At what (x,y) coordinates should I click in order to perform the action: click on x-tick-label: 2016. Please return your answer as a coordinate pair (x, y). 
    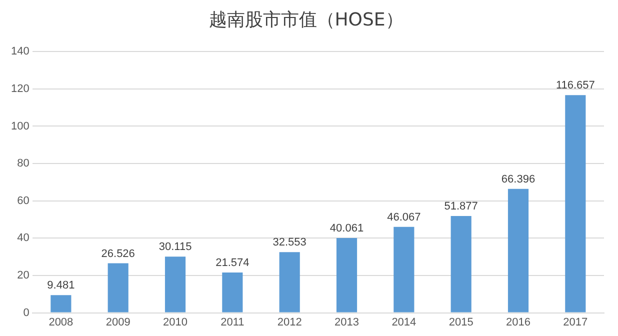
    Looking at the image, I should click on (518, 322).